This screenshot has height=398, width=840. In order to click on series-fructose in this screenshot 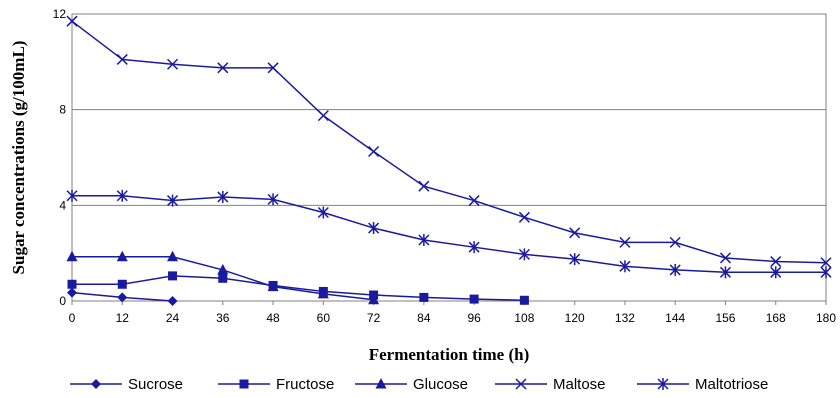, I will do `click(298, 288)`.